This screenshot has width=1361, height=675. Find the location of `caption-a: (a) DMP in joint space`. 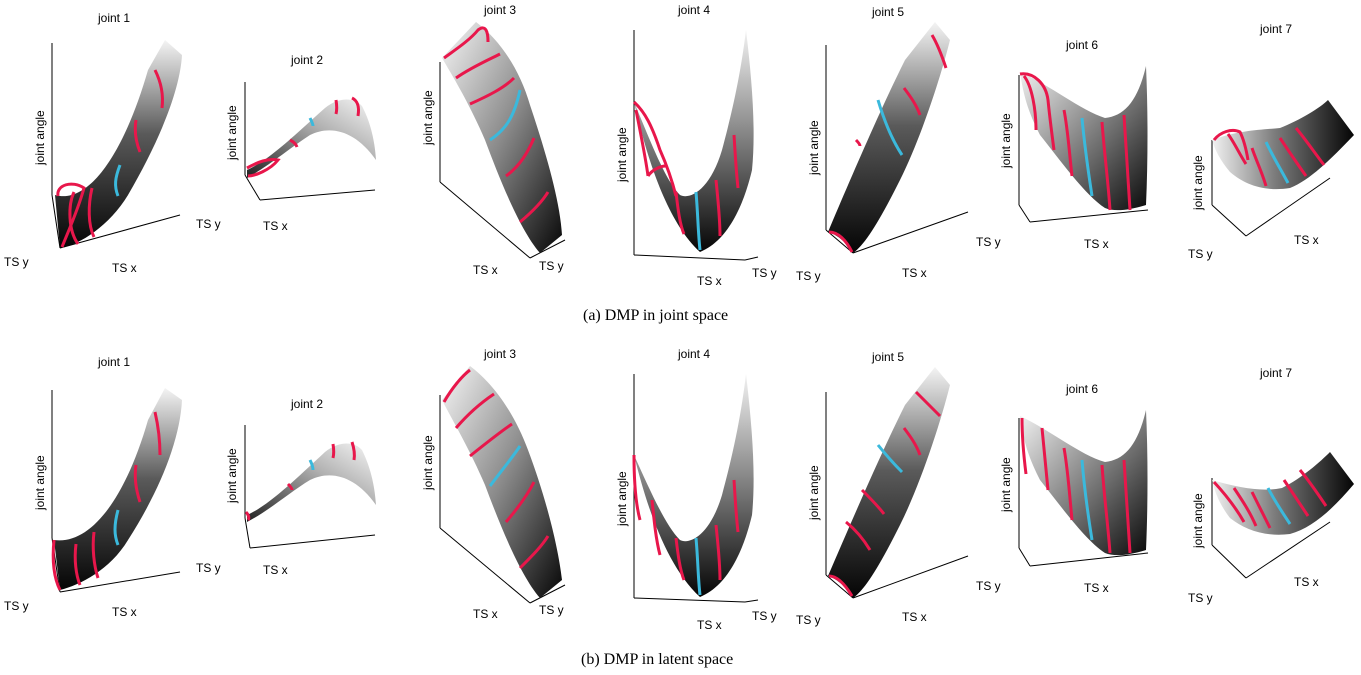

caption-a: (a) DMP in joint space is located at coordinates (655, 315).